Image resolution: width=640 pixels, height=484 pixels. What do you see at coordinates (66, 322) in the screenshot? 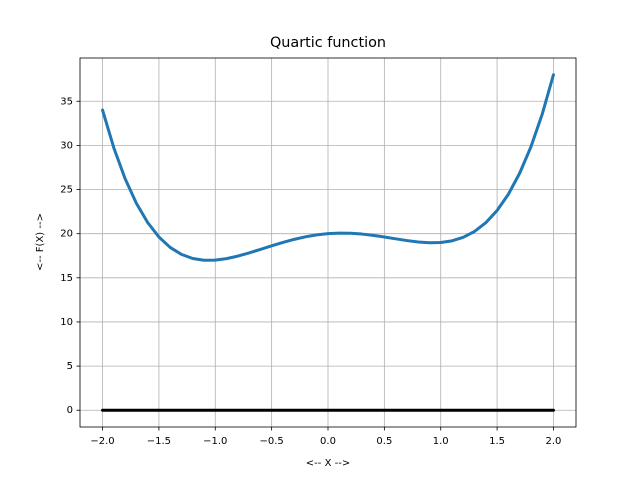
I see `y-tick-label: 10` at bounding box center [66, 322].